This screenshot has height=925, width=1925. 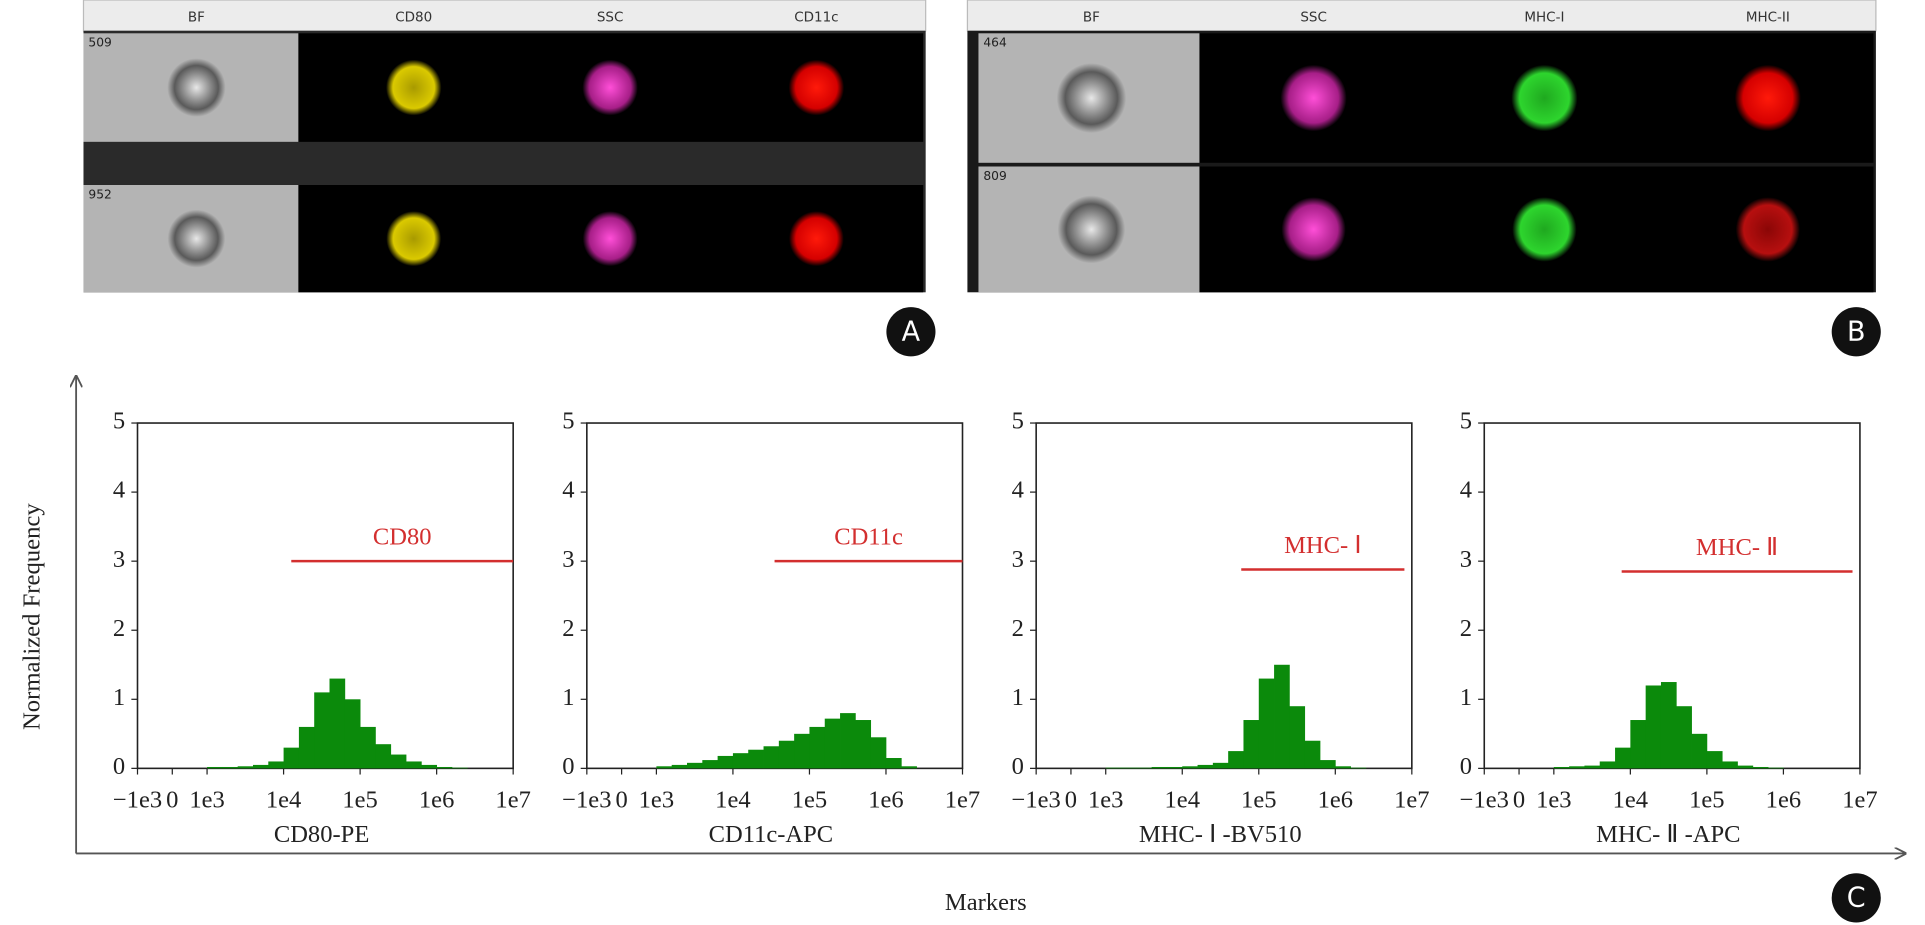 I want to click on gate-label: CD80, so click(x=402, y=537).